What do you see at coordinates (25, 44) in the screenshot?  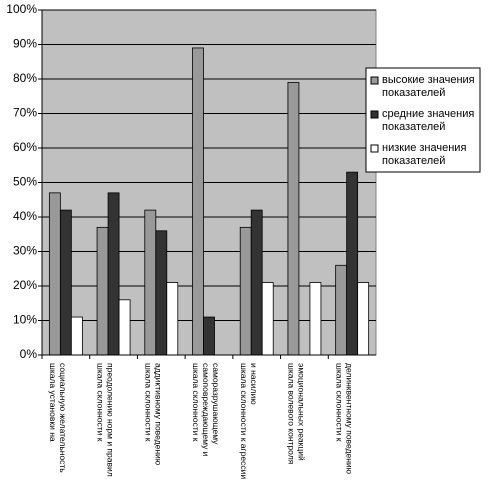 I see `y-tick-label: 90%` at bounding box center [25, 44].